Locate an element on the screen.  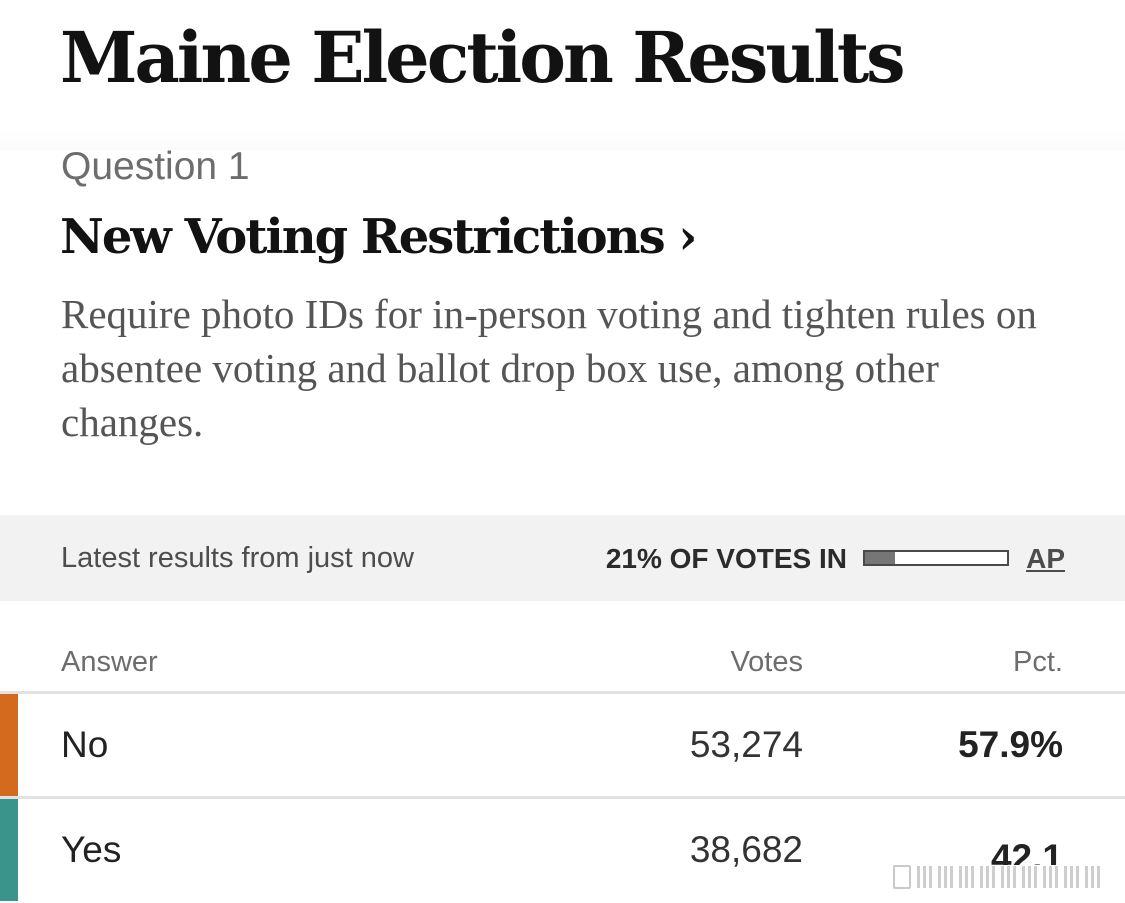
table-row-no: No 53,274 57.9% is located at coordinates (562, 746).